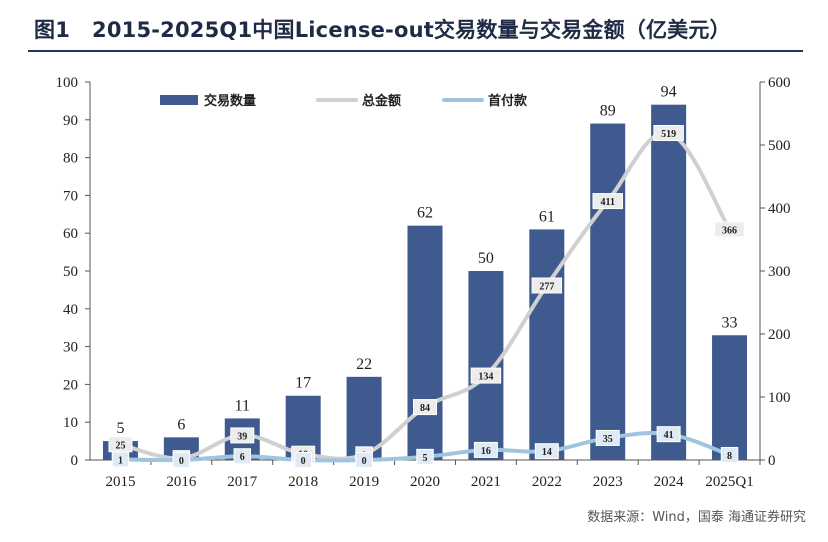 The image size is (828, 542). Describe the element at coordinates (772, 461) in the screenshot. I see `y-right-tick-label: 0` at that location.